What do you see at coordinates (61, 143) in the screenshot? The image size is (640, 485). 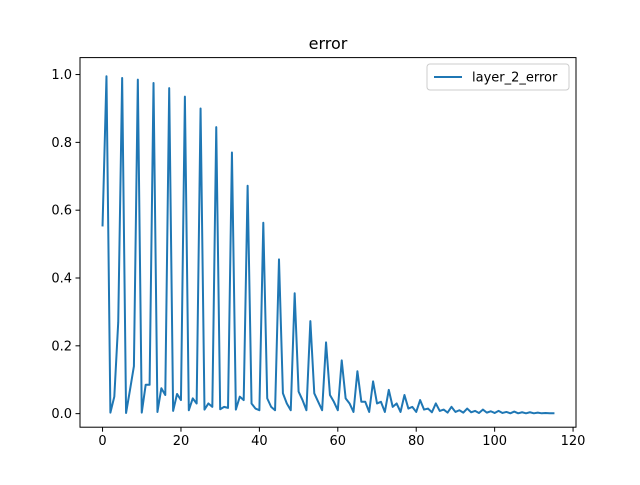 I see `y-tick-label: 0.8` at bounding box center [61, 143].